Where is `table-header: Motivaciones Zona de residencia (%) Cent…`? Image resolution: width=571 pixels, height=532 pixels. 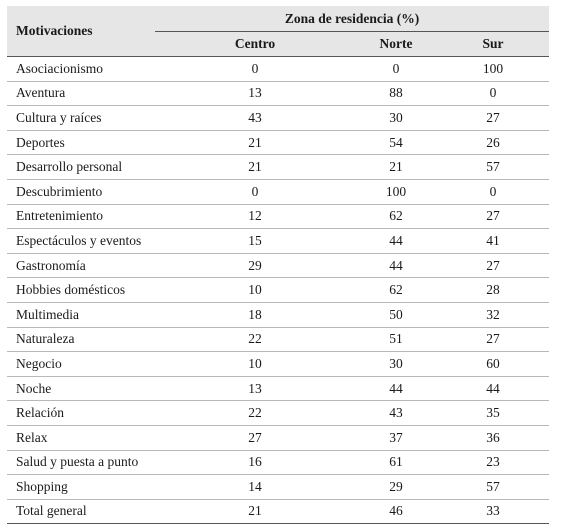 table-header: Motivaciones Zona de residencia (%) Cent… is located at coordinates (278, 31).